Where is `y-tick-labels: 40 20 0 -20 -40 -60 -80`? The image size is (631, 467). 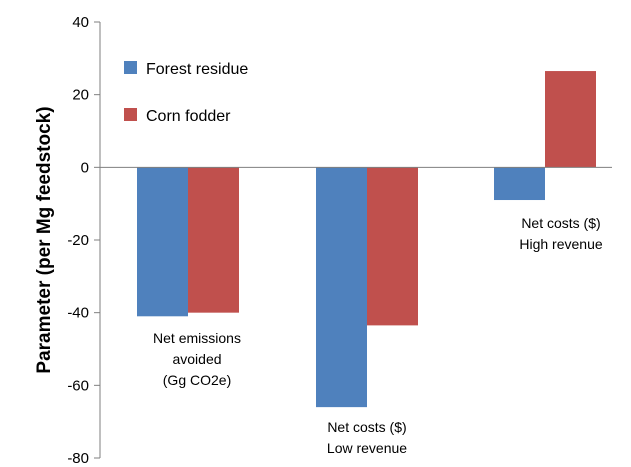
y-tick-labels: 40 20 0 -20 -40 -60 -80 is located at coordinates (83, 240).